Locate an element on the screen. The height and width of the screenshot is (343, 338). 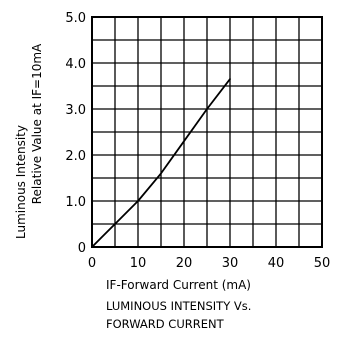
chart-caption-line-2: FORWARD CURRENT is located at coordinates (165, 324).